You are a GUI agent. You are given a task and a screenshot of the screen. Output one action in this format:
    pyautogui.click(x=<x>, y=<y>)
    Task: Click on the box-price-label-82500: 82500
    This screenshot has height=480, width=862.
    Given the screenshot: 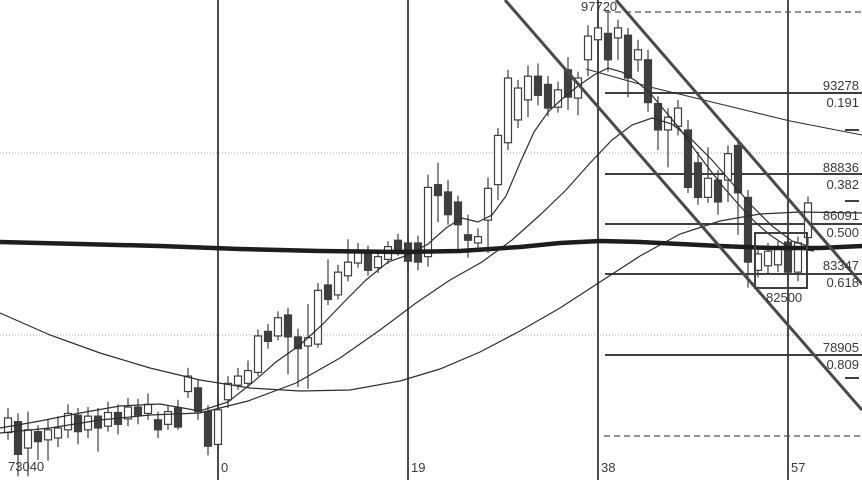 What is the action you would take?
    pyautogui.click(x=784, y=297)
    